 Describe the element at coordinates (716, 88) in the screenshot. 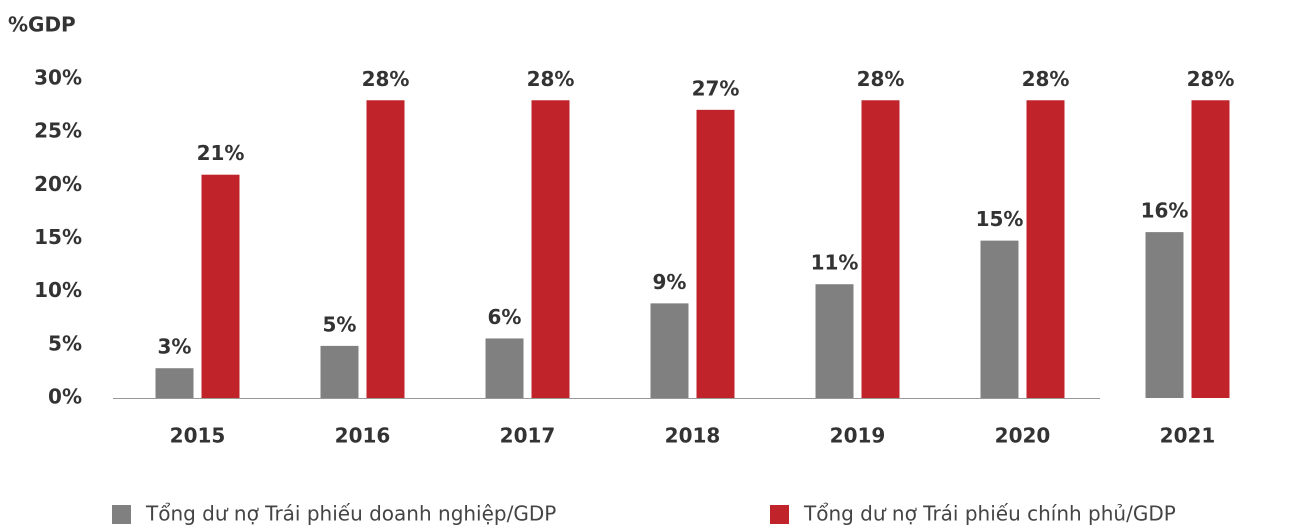

I see `value-label: 27%` at that location.